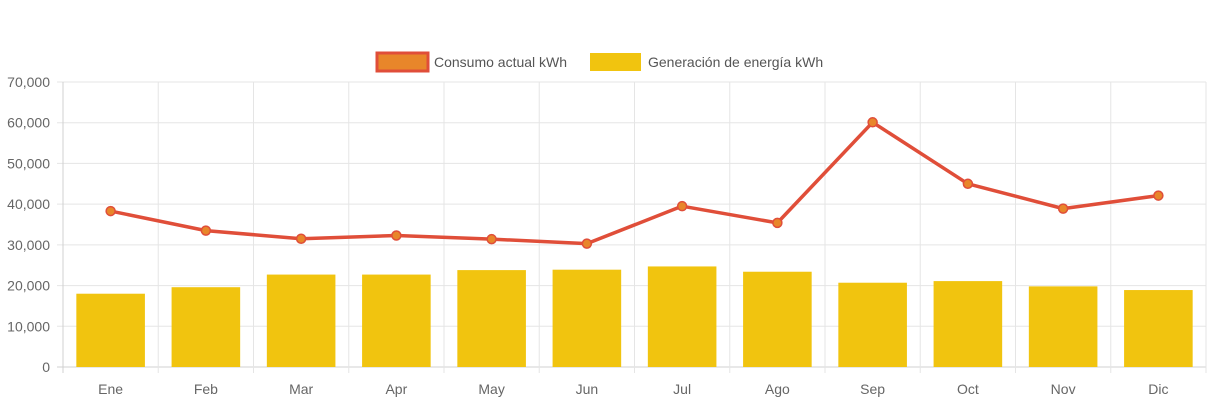 This screenshot has height=403, width=1213. What do you see at coordinates (491, 389) in the screenshot?
I see `x-tick-label: May` at bounding box center [491, 389].